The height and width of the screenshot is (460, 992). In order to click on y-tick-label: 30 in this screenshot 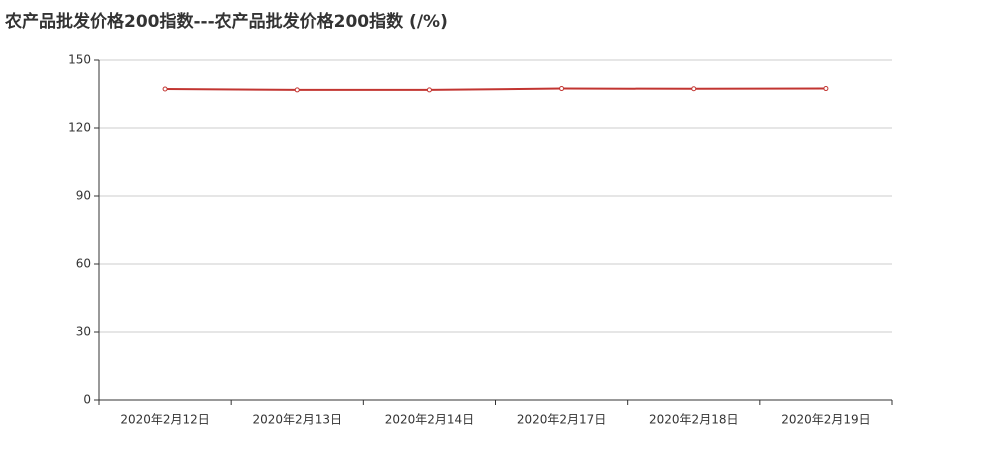, I will do `click(83, 332)`.